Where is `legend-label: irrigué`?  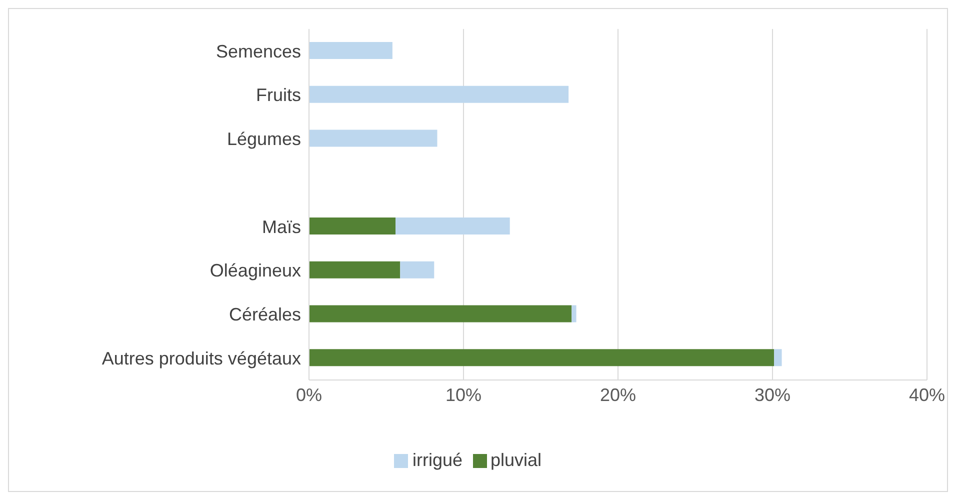 legend-label: irrigué is located at coordinates (437, 460).